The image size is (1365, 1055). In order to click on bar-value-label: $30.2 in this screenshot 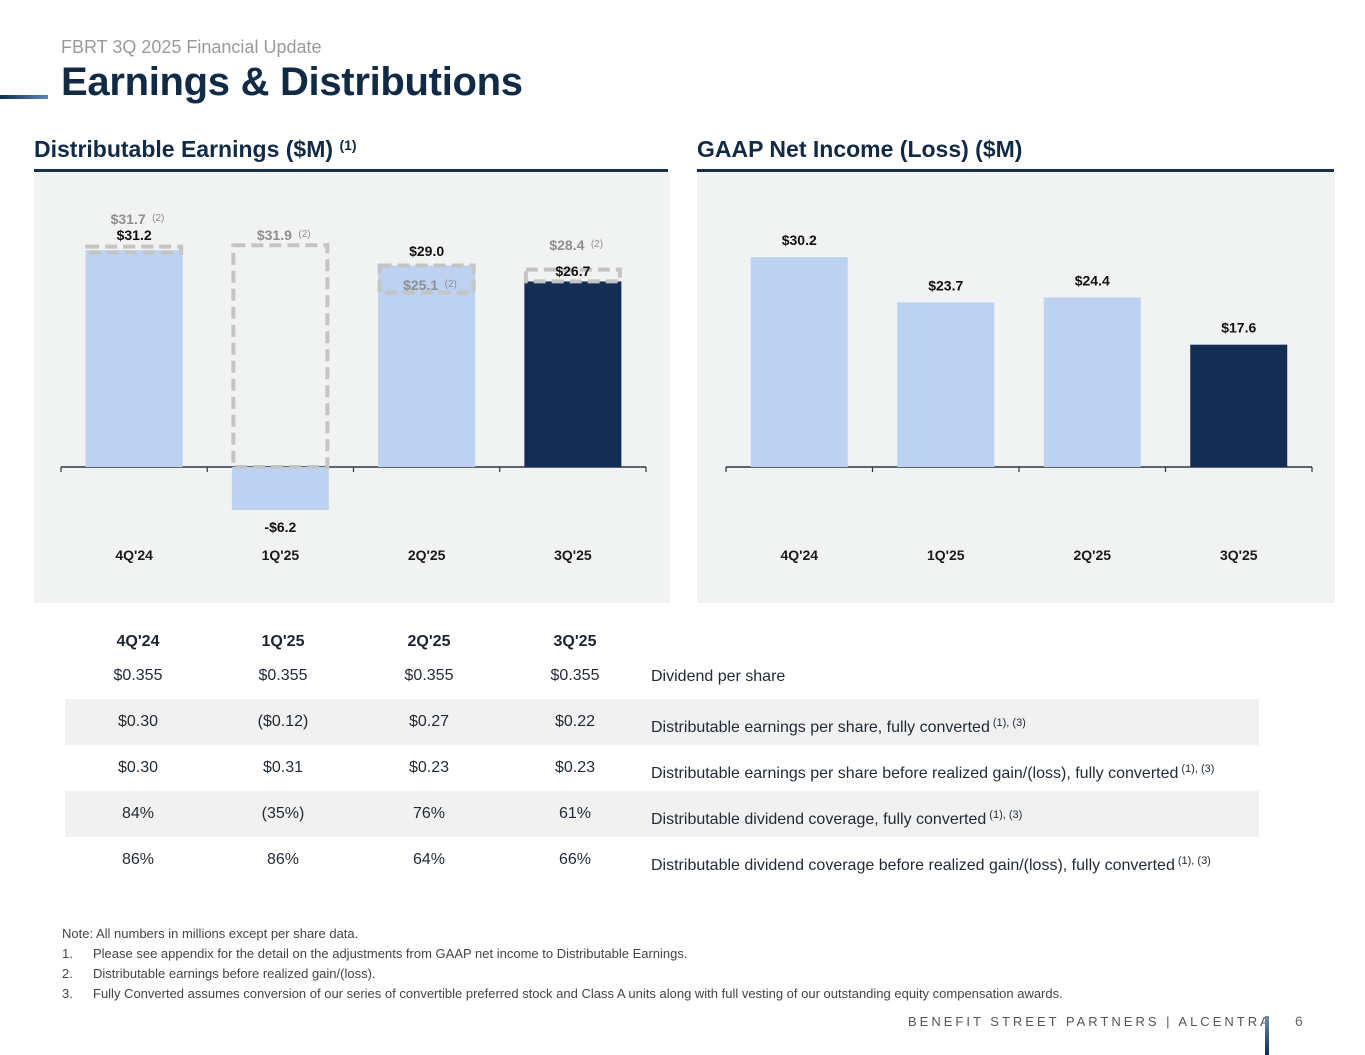, I will do `click(799, 240)`.